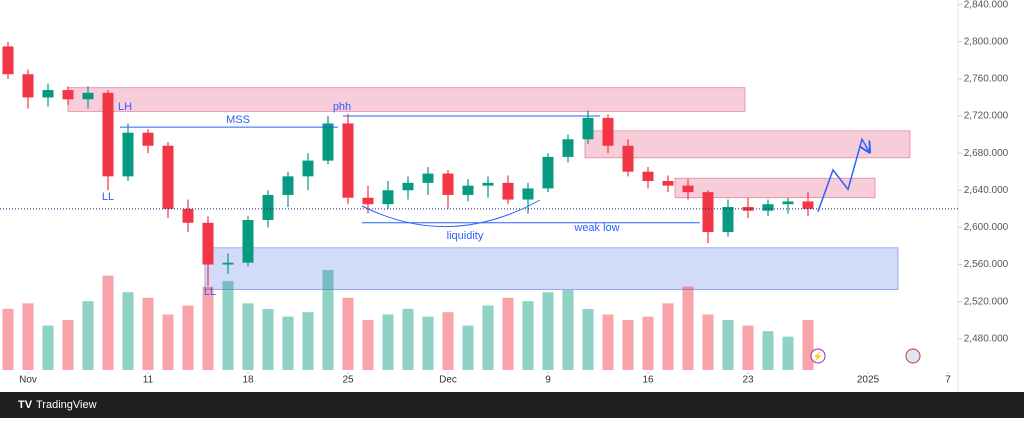  I want to click on x-tick-label: 18, so click(248, 380).